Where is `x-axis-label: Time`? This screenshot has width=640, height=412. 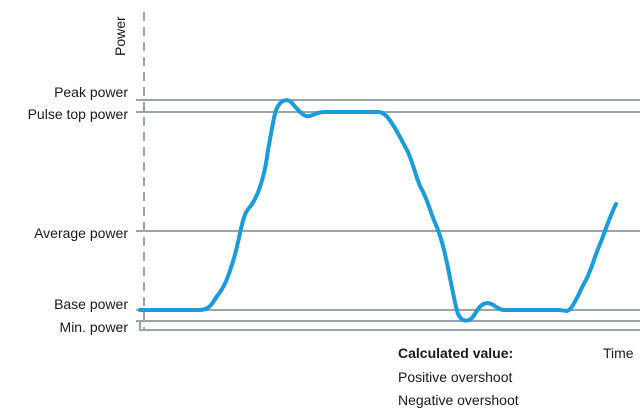 x-axis-label: Time is located at coordinates (618, 353).